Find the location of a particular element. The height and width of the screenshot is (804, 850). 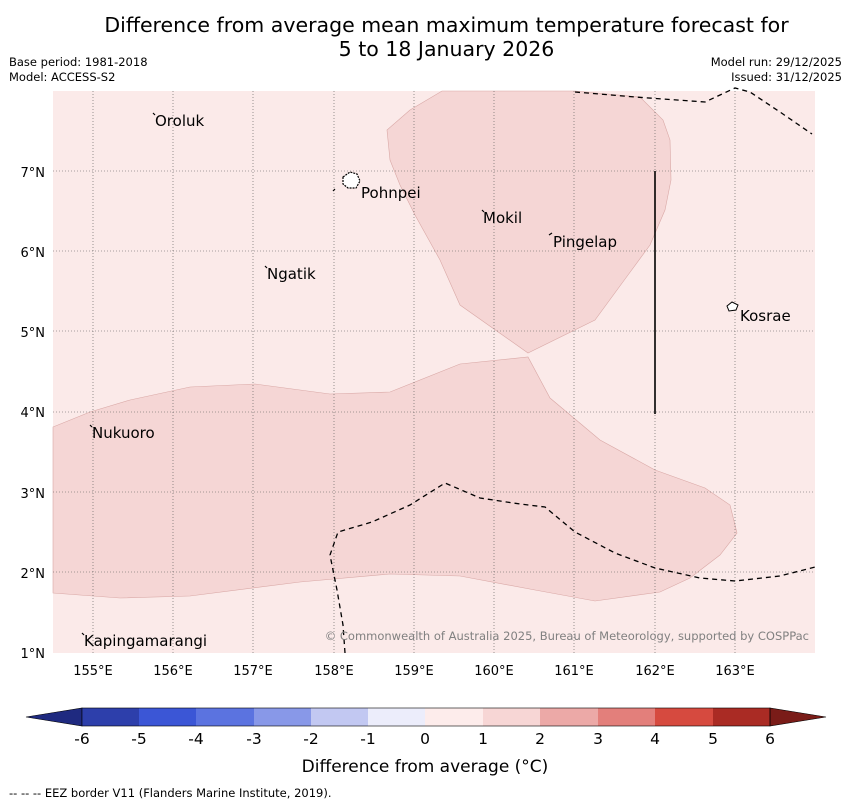

label-kapingamarangi: Kapingamarangi is located at coordinates (145, 641).